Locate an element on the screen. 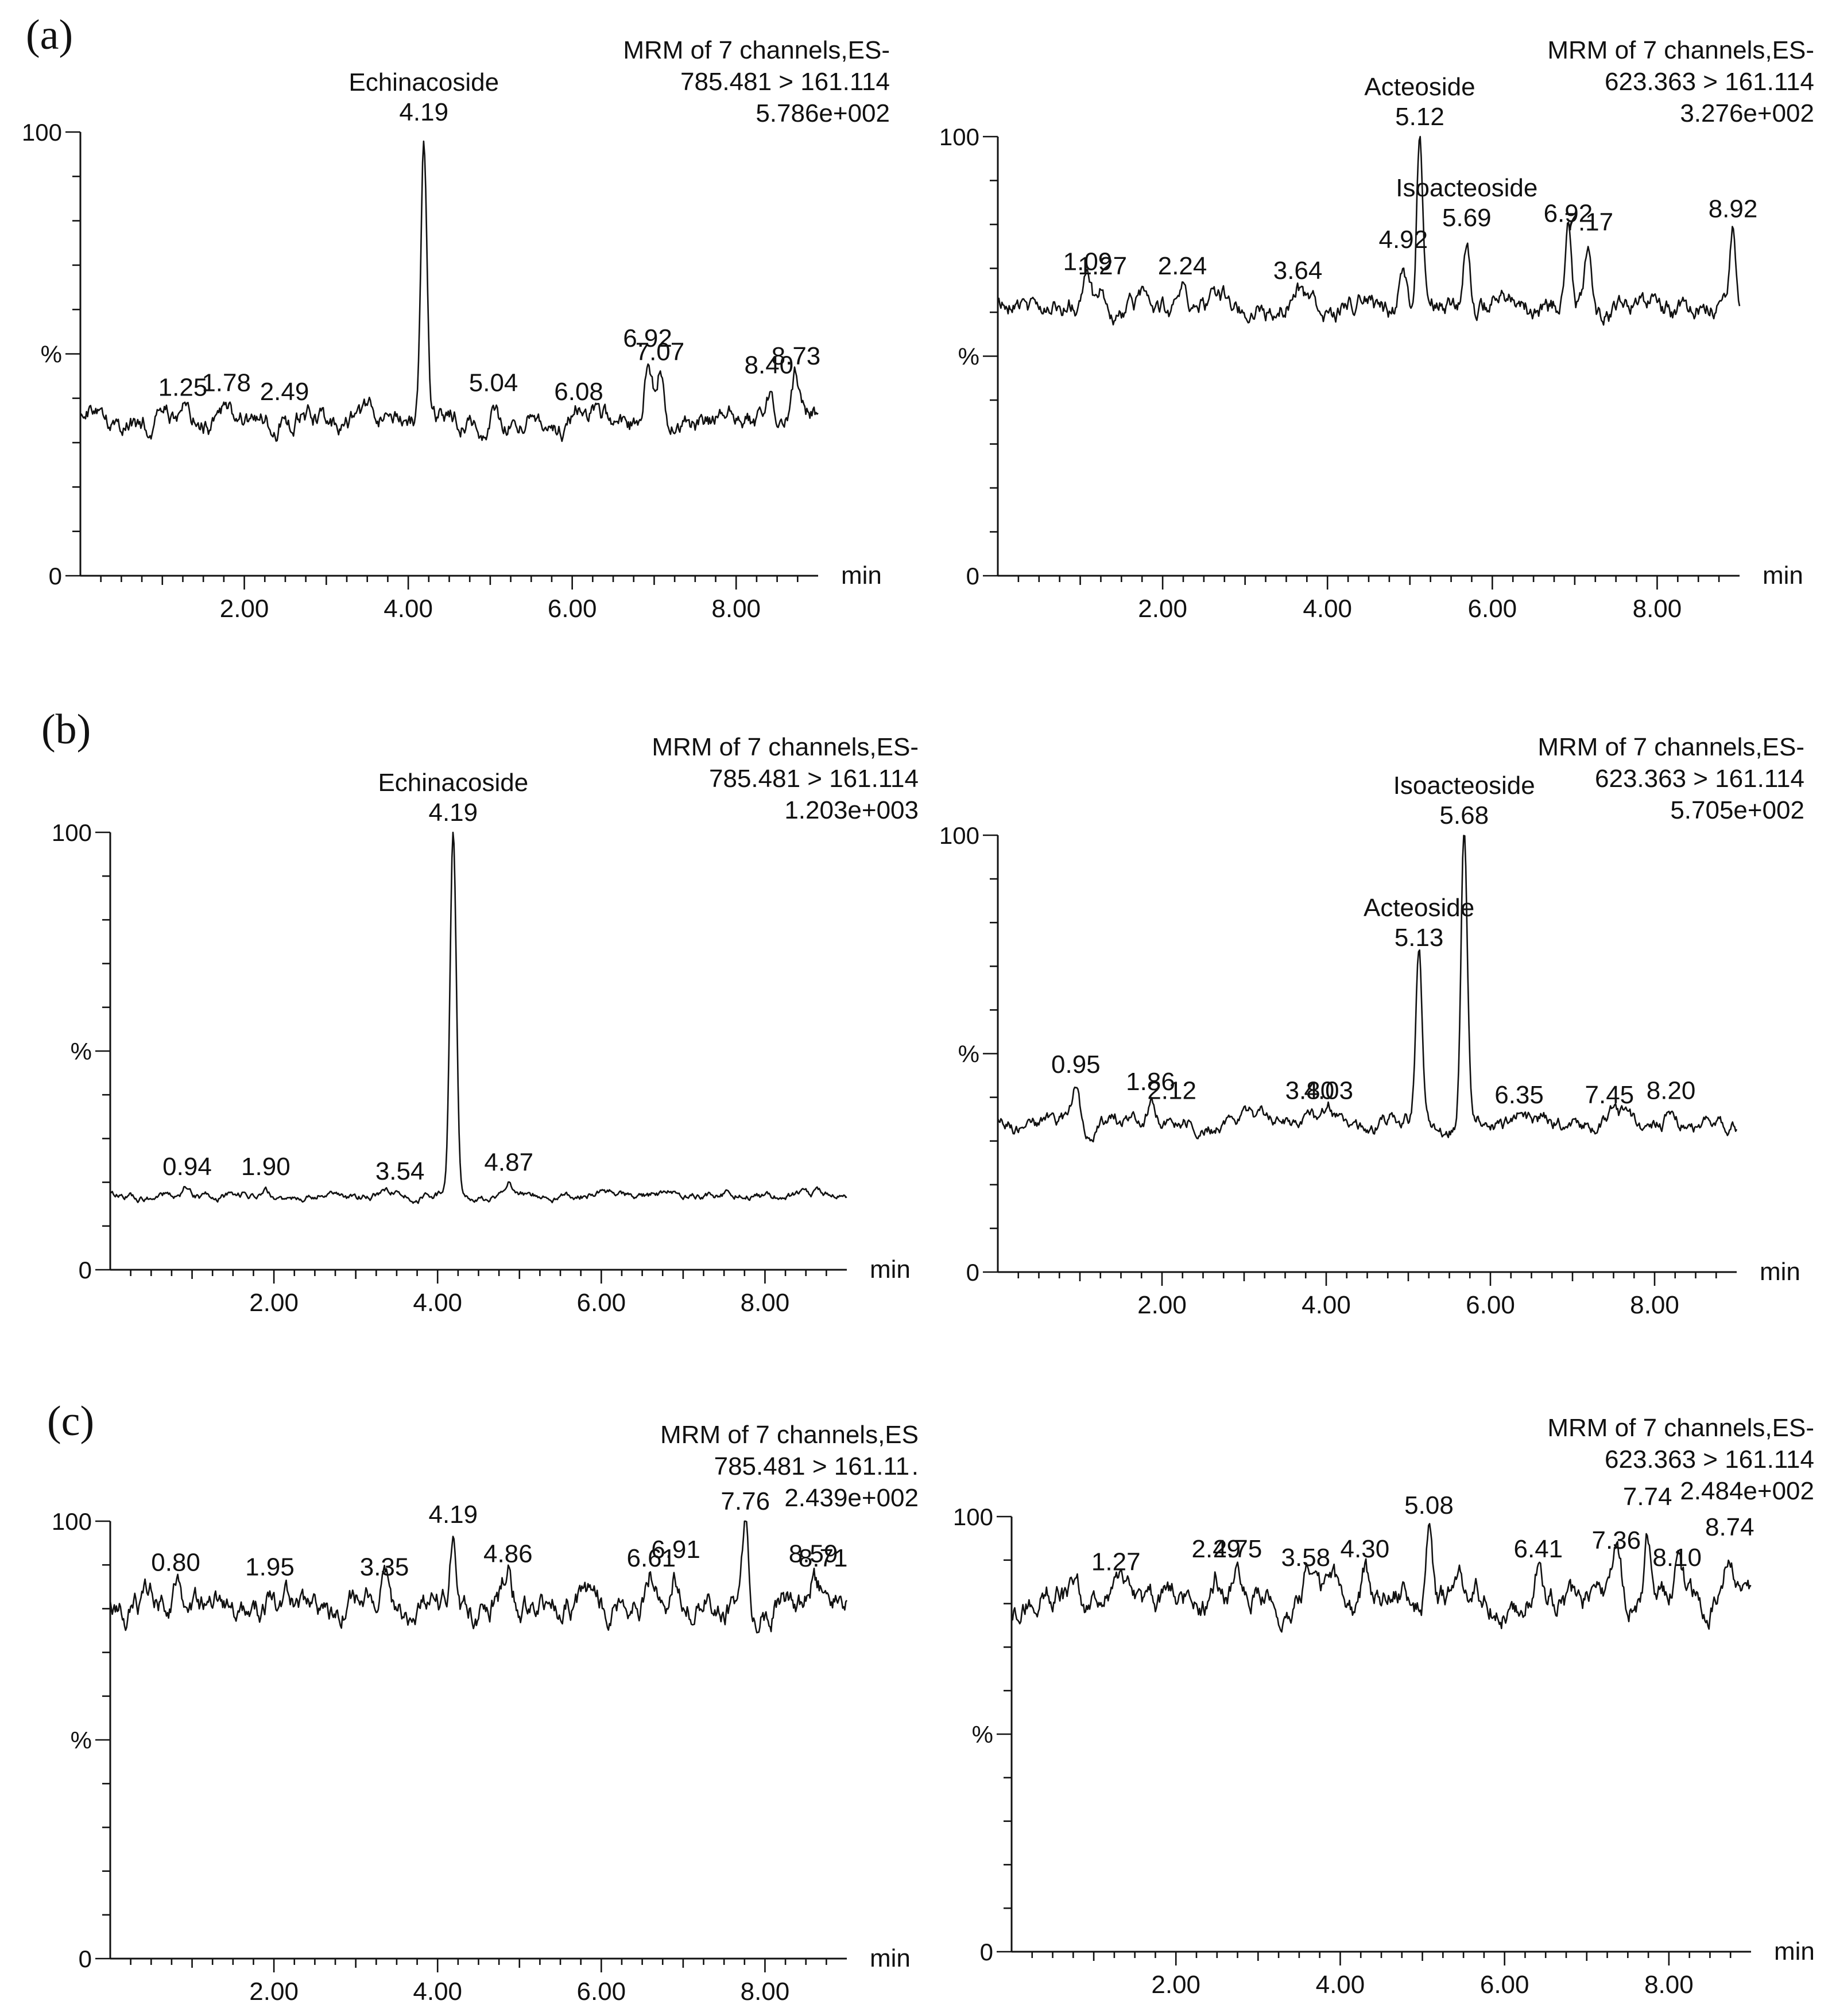 Image resolution: width=1832 pixels, height=2016 pixels. peak-label: 6.61 is located at coordinates (651, 1558).